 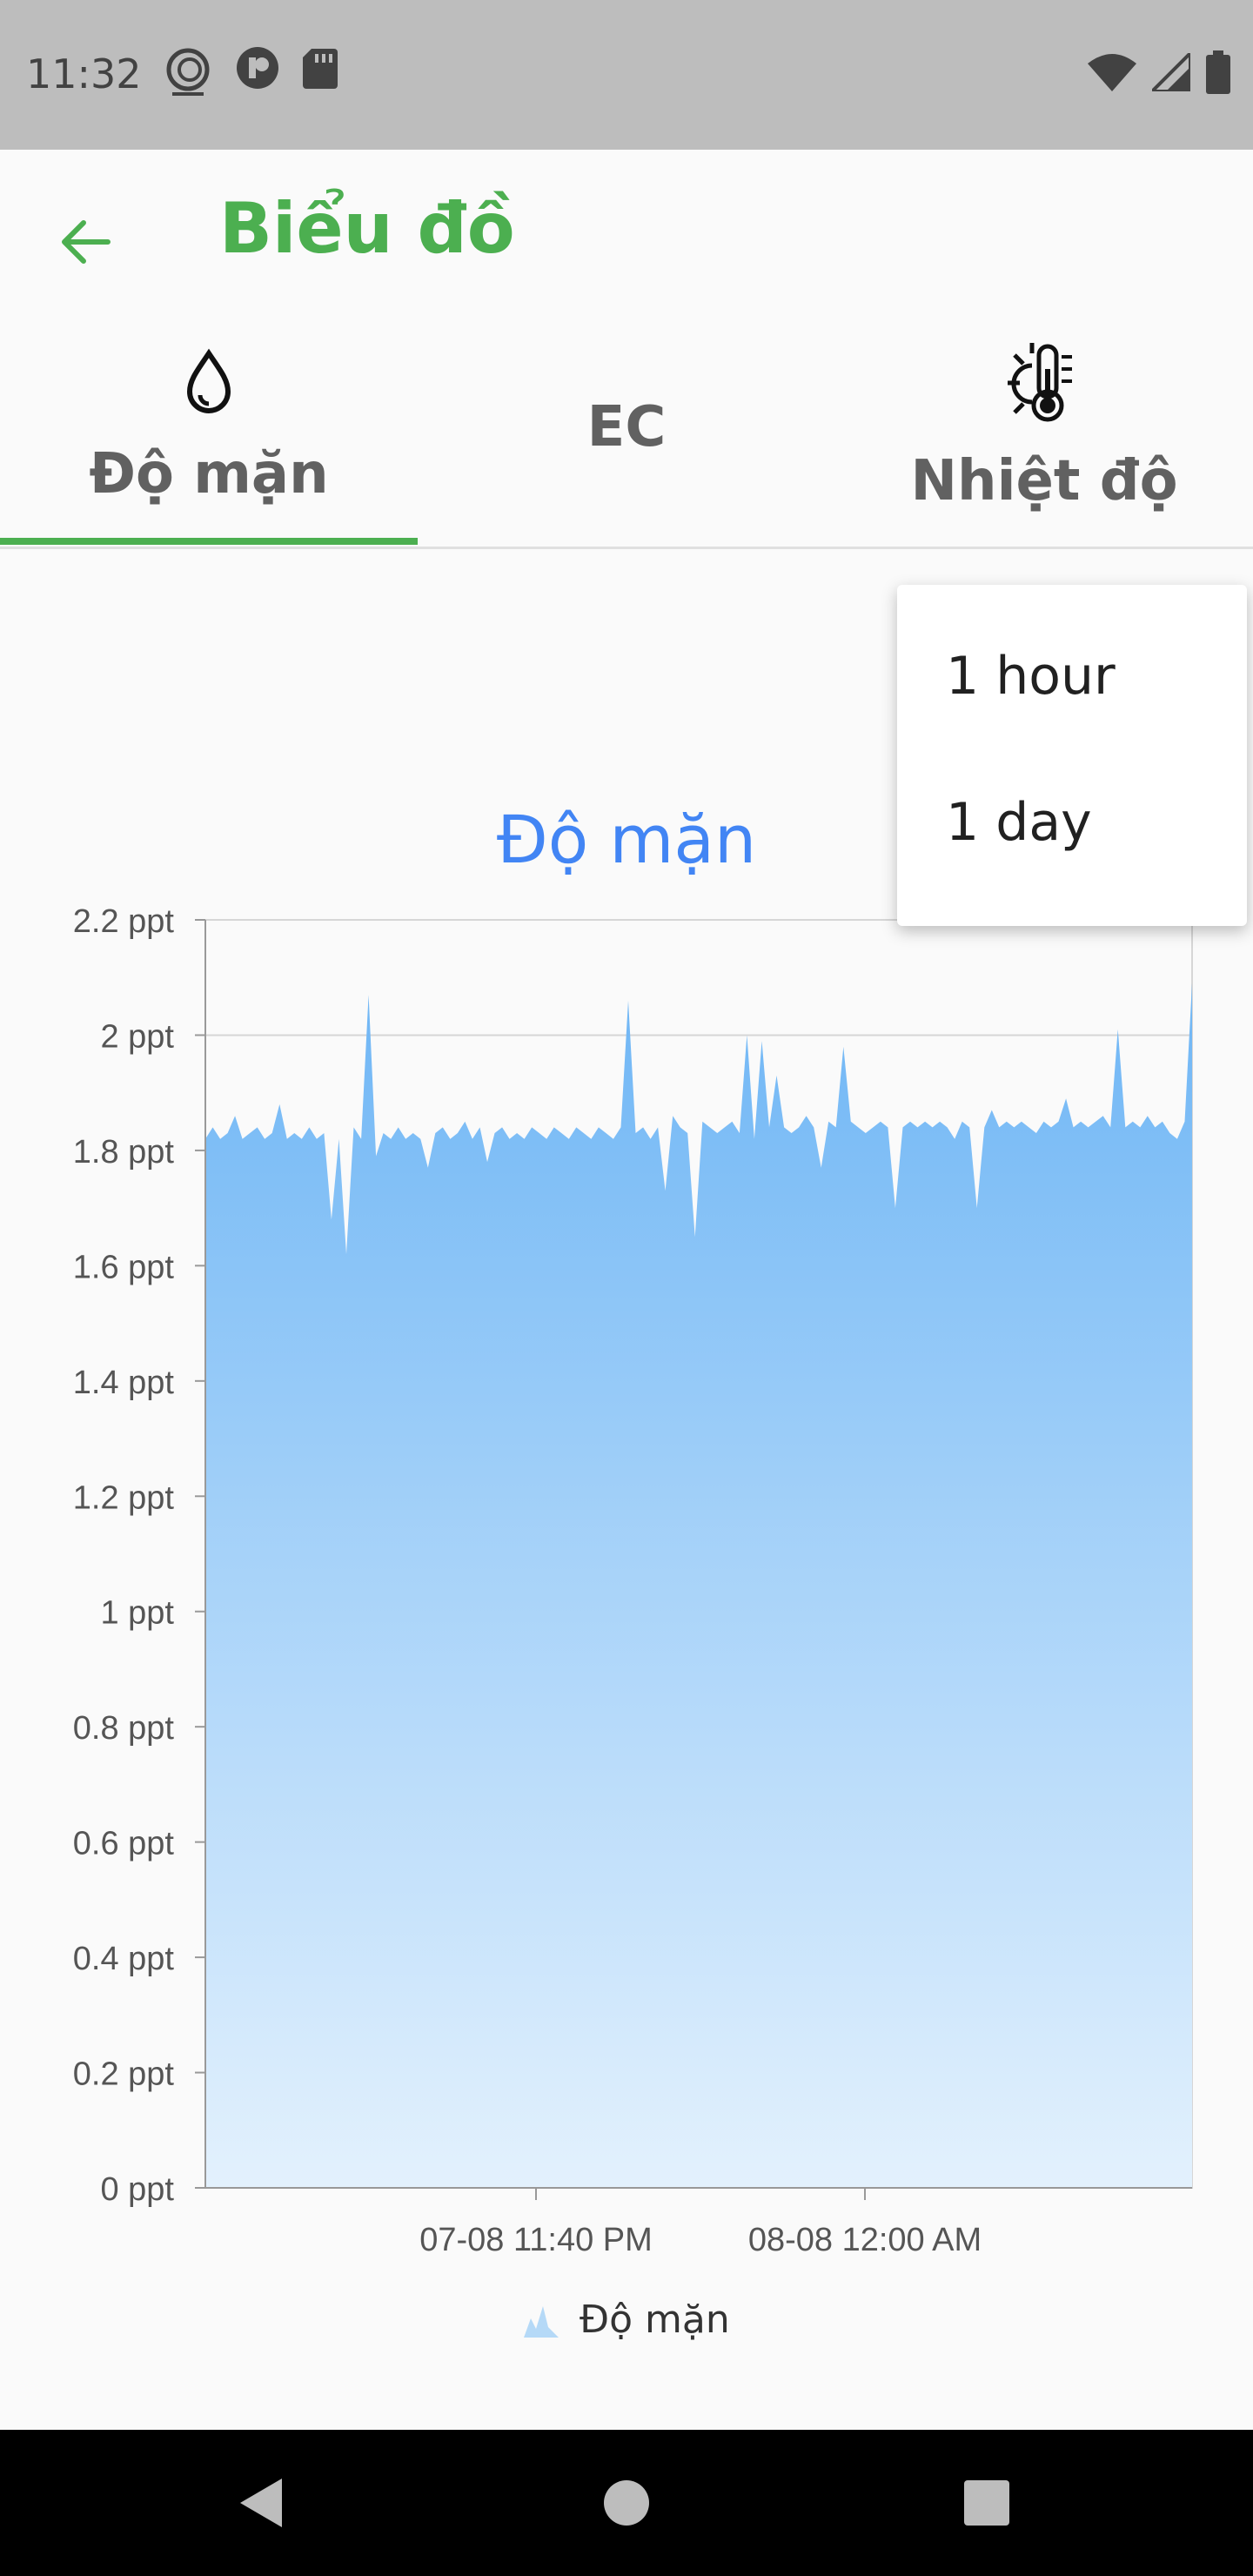 I want to click on y-tick-label: 1 ppt, so click(x=137, y=1614).